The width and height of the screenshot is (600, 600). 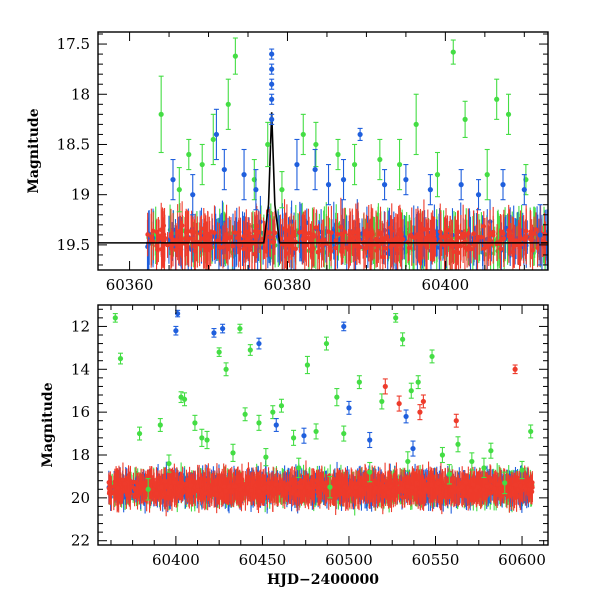 I want to click on top-y-axis-label: Magnitude, so click(x=34, y=150).